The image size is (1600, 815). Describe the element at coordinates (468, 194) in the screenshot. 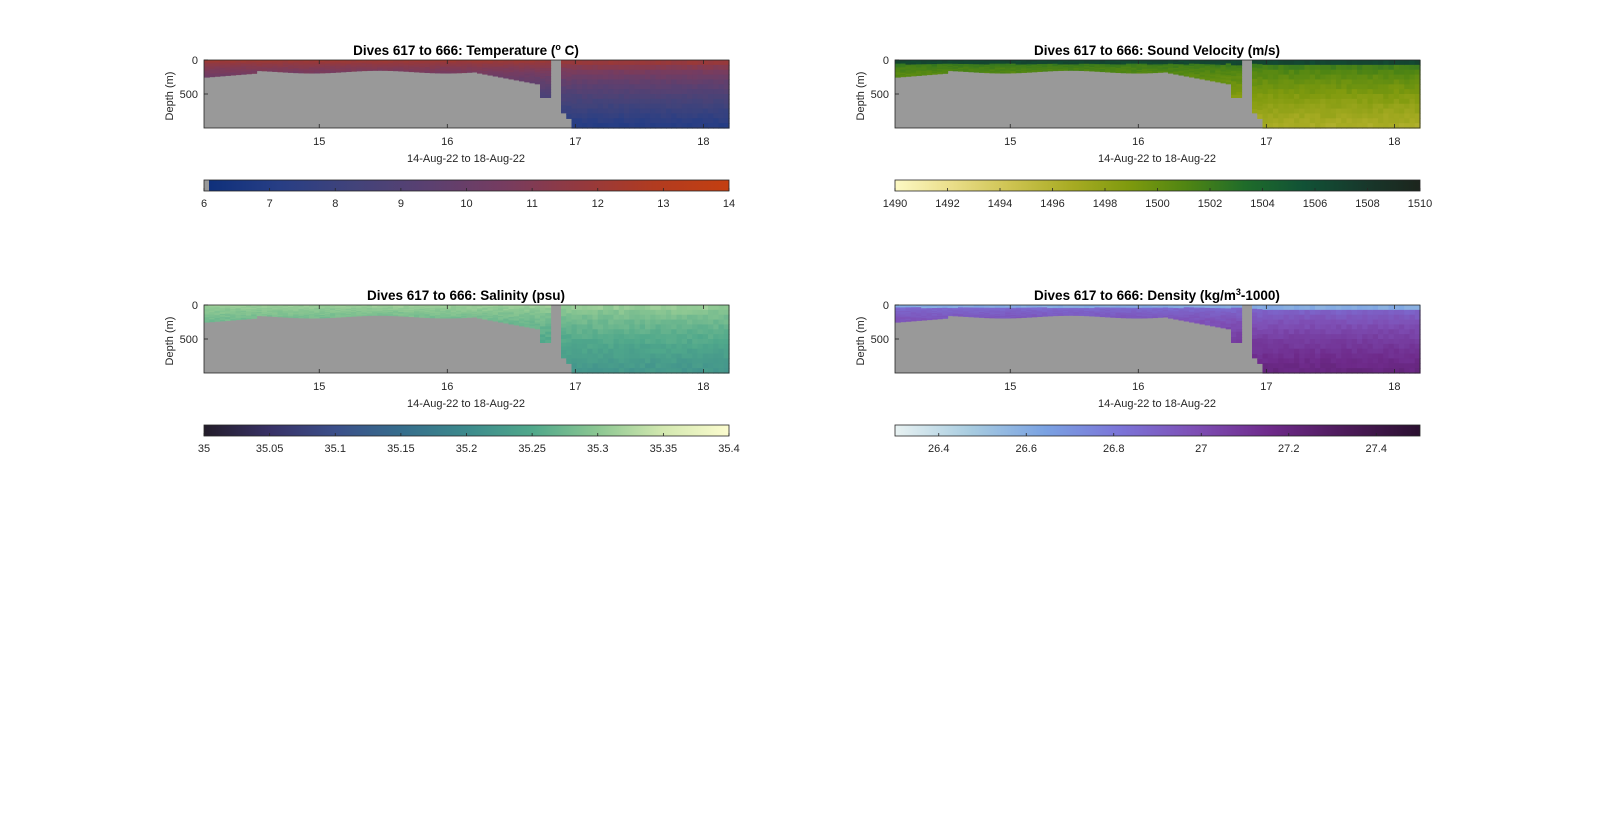

I see `colorbar: 6 7 8 9 10 11 12 13 14` at that location.